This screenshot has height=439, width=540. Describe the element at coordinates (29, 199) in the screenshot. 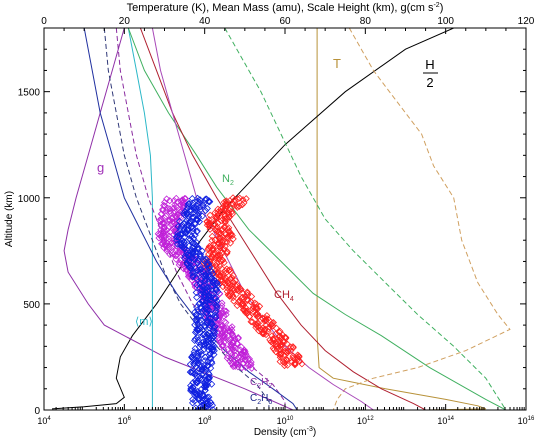

I see `y-tick-label: 1000` at that location.